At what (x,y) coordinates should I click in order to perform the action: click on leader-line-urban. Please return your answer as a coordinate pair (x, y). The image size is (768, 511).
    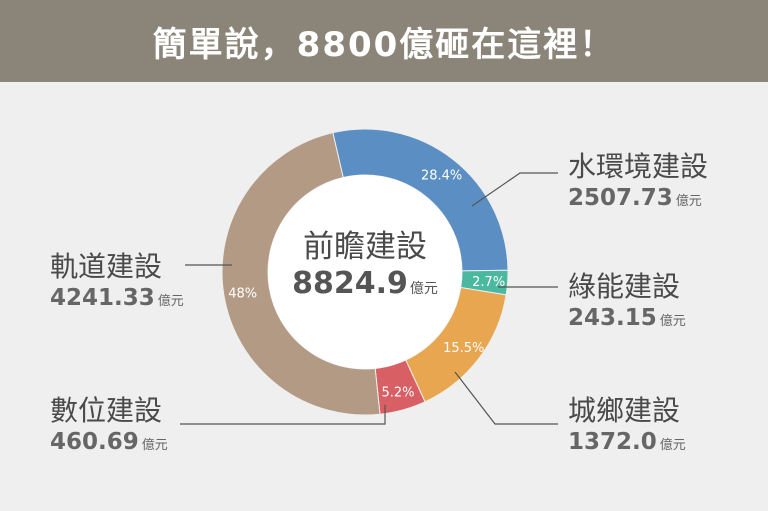
    Looking at the image, I should click on (506, 398).